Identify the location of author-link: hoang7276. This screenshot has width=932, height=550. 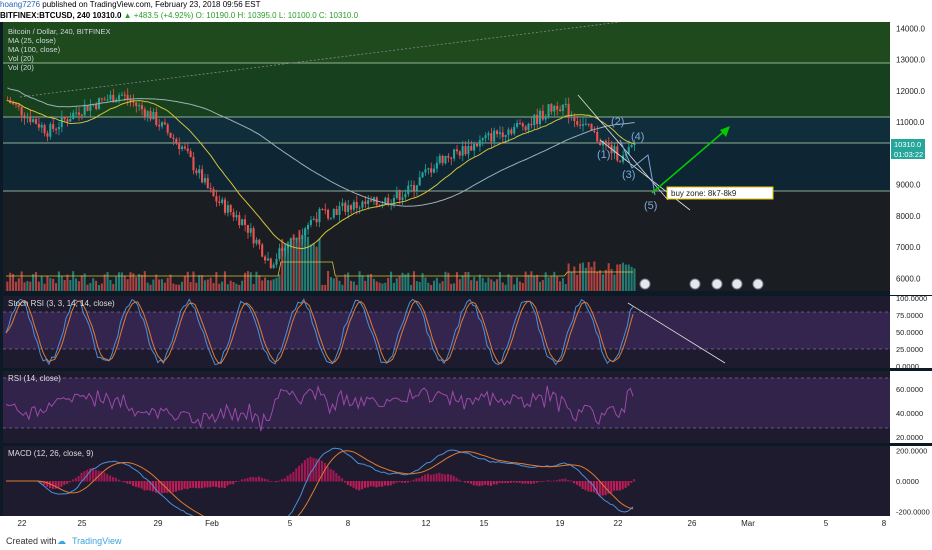
(20, 4).